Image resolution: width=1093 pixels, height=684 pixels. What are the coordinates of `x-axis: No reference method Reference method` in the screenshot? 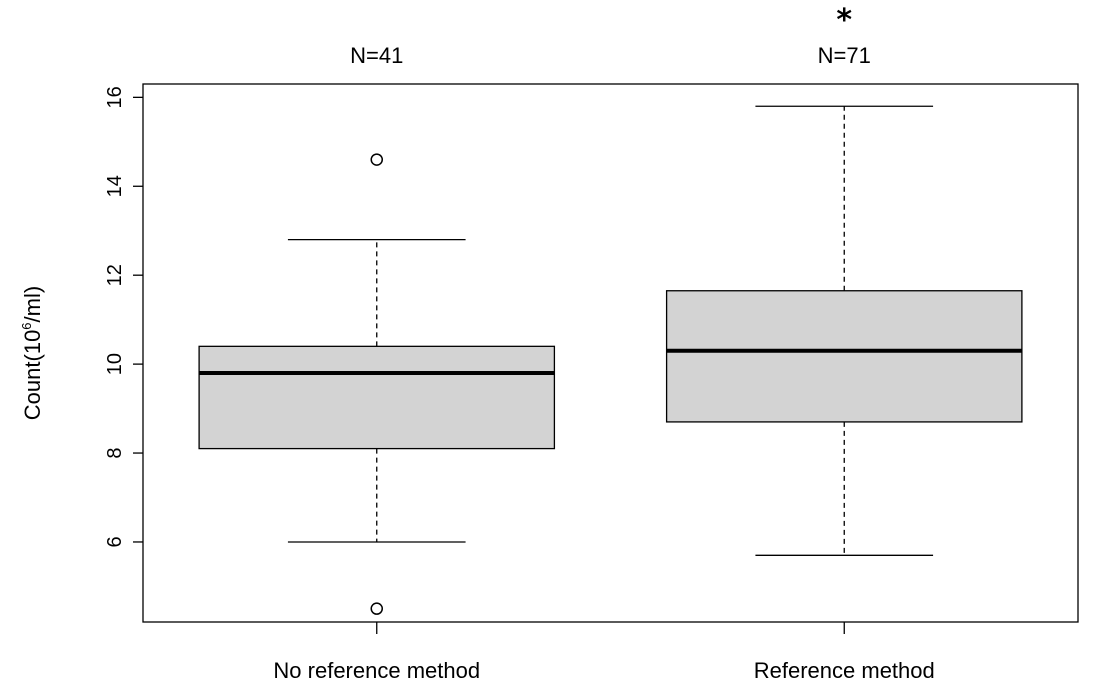 It's located at (604, 652).